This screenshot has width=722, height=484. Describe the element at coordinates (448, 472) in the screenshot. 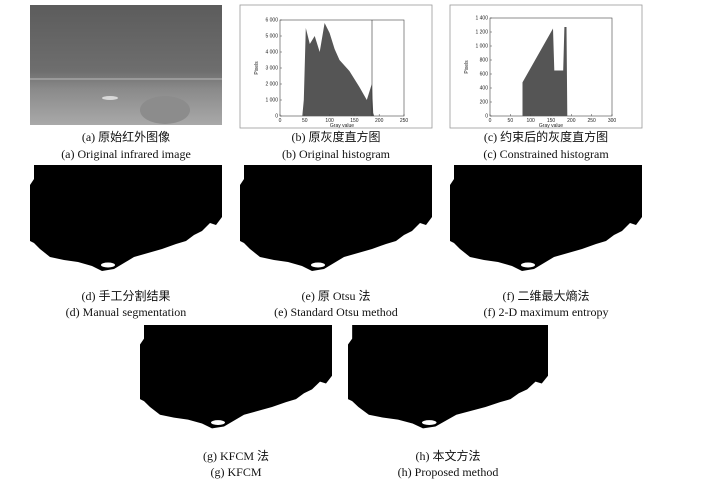

I see `caption-en: (h) Proposed method` at that location.